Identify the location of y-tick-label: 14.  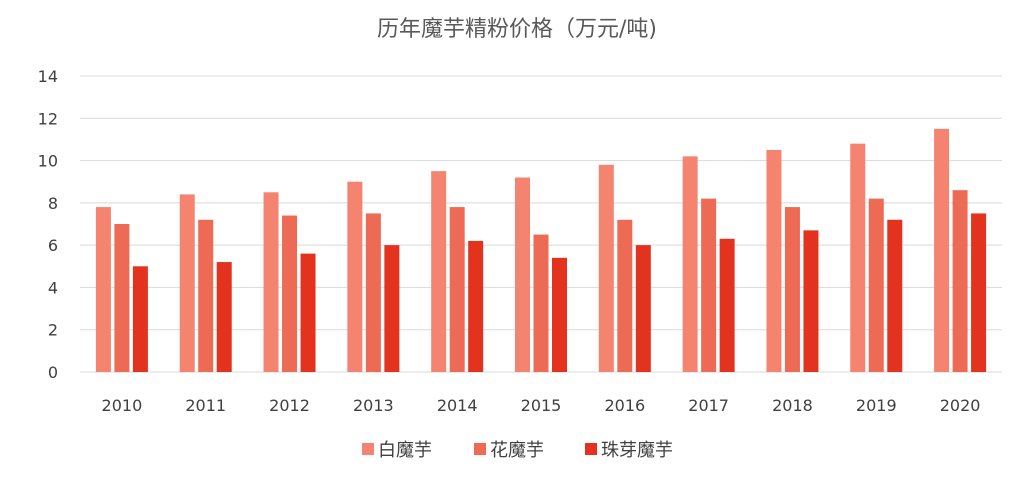
(48, 76).